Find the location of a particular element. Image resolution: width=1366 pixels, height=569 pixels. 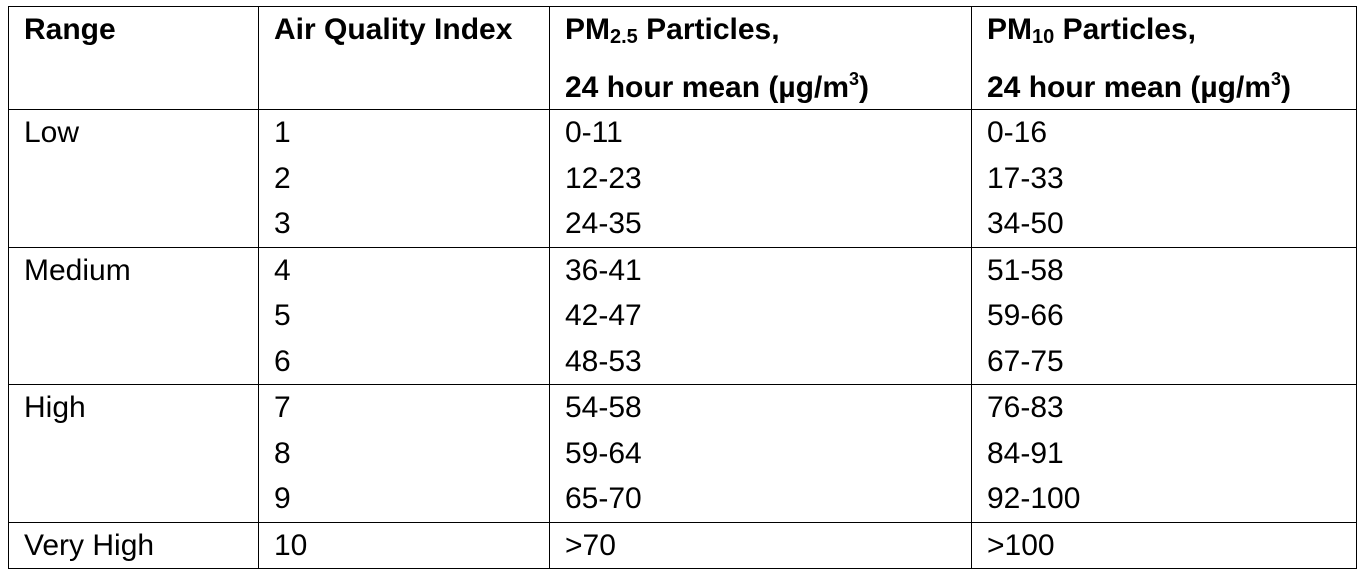

cell-pm10: 0-16 is located at coordinates (1164, 132).